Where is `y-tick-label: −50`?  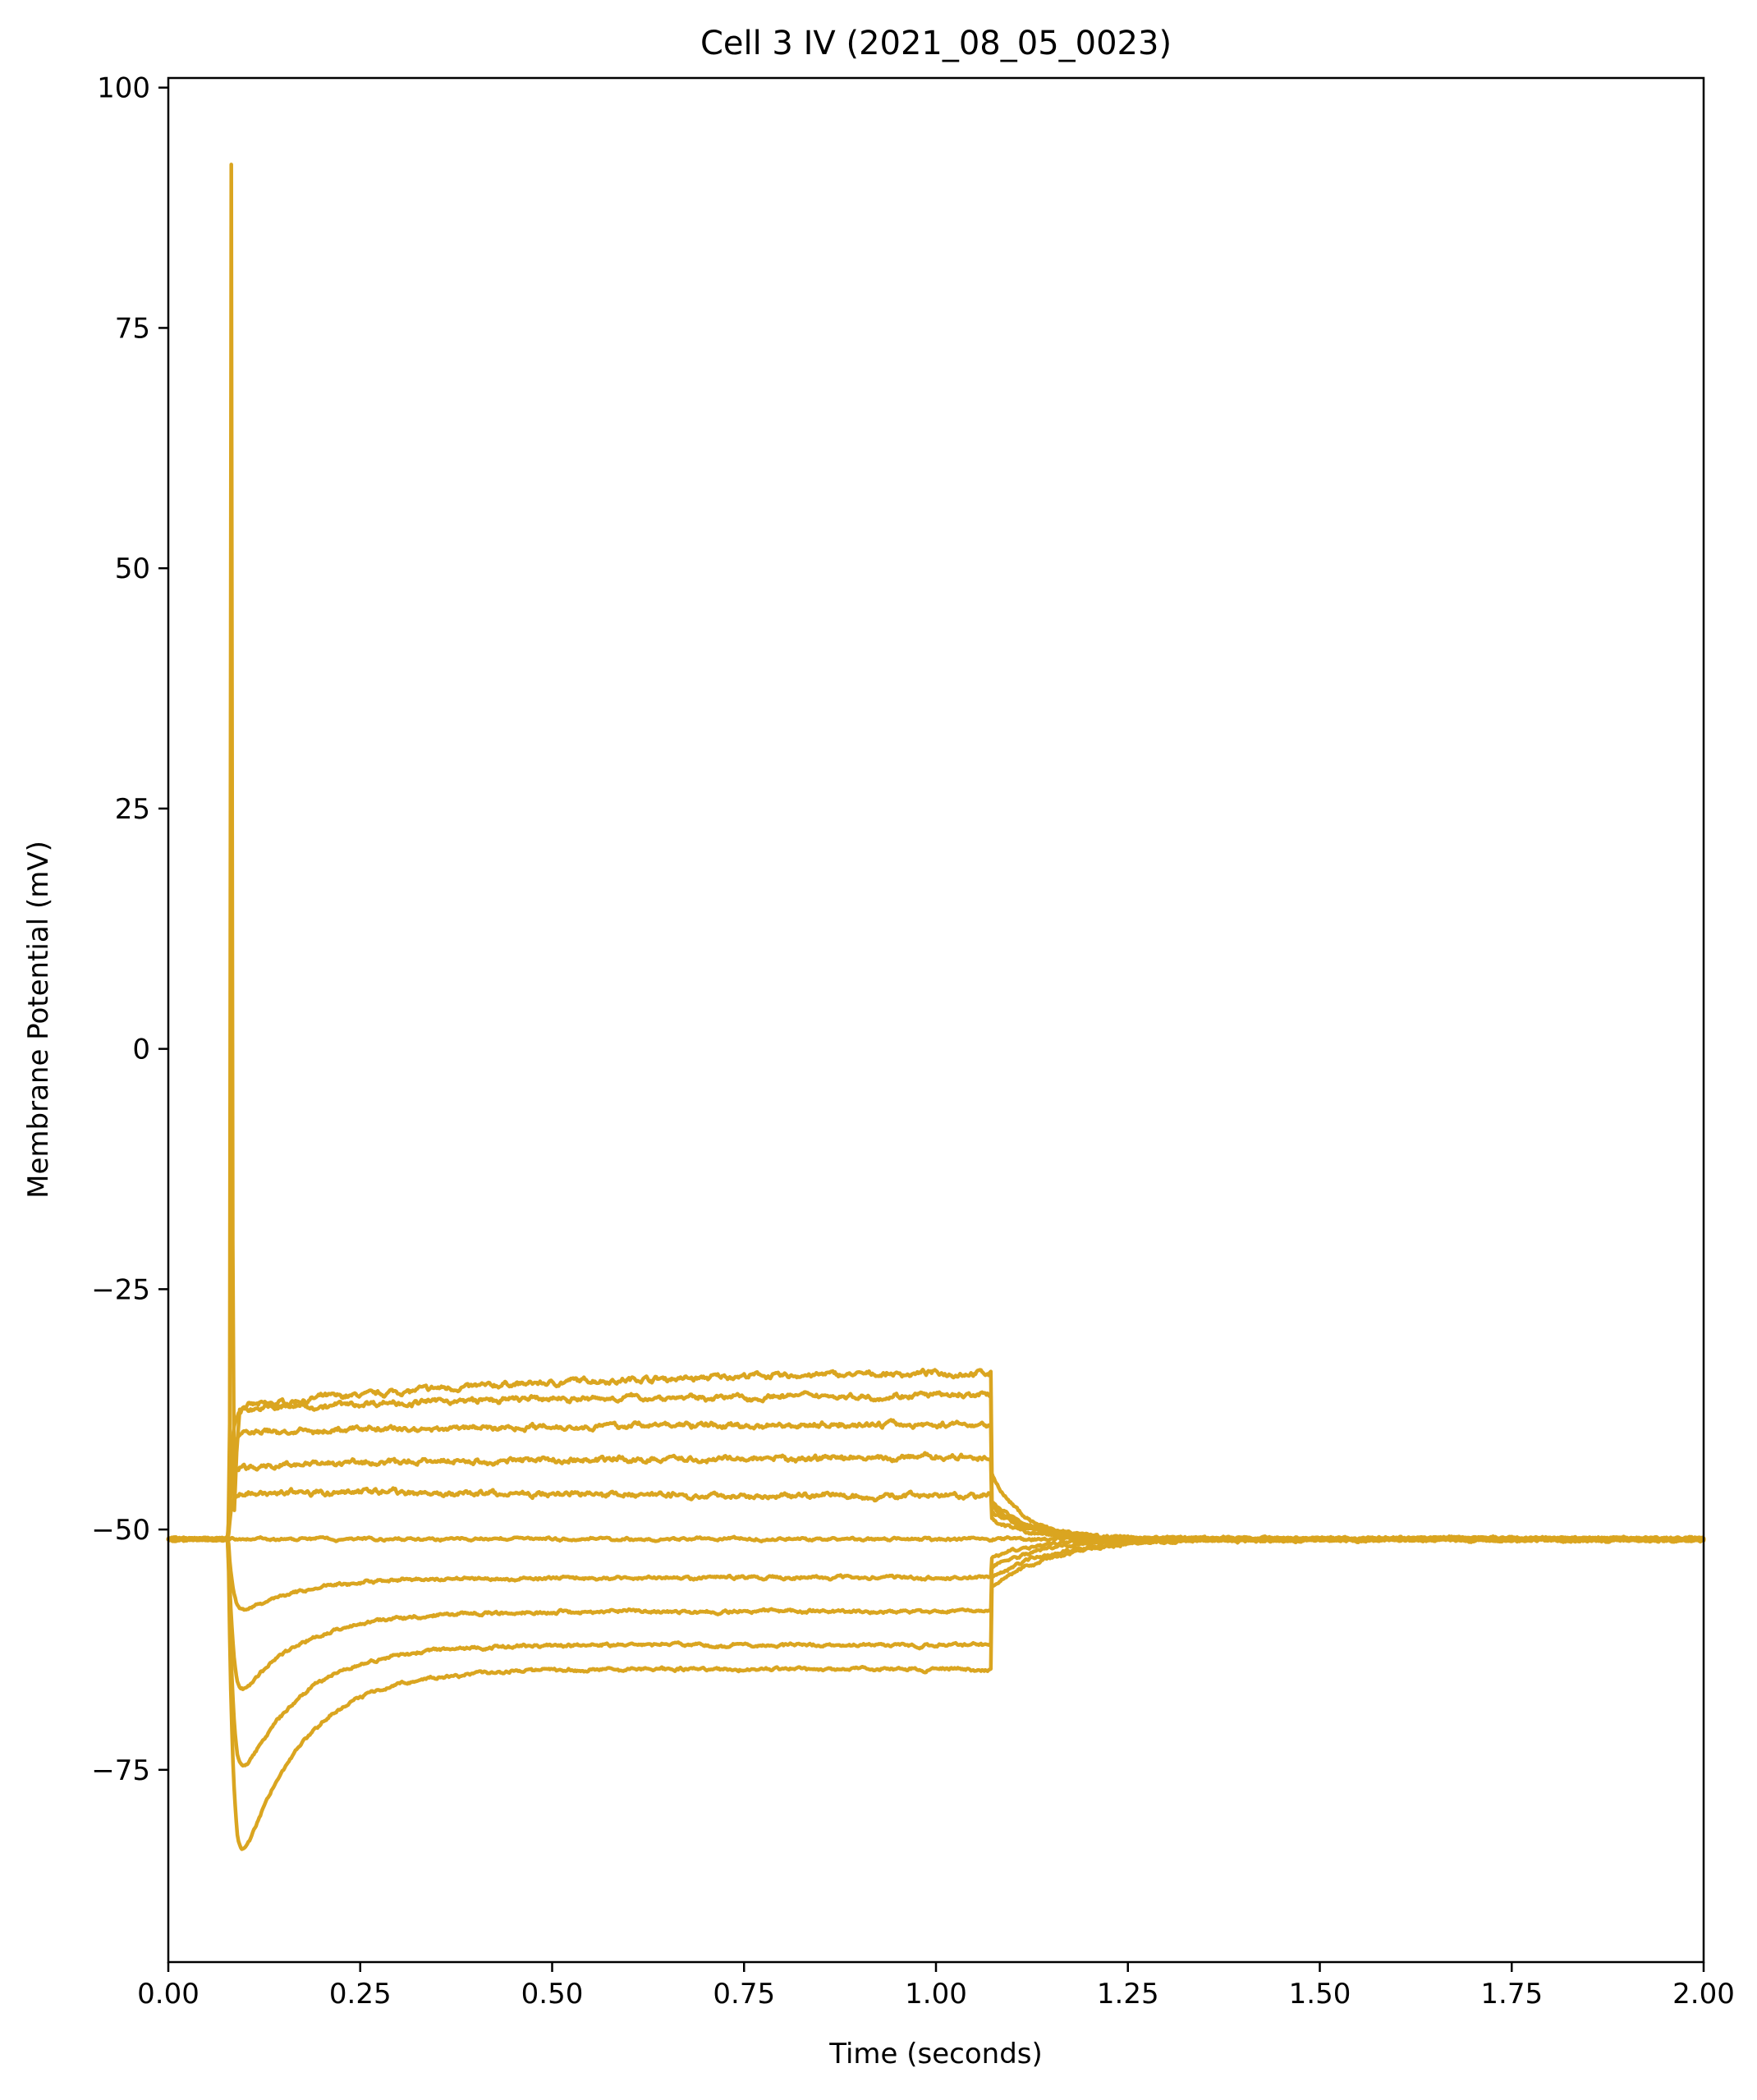 y-tick-label: −50 is located at coordinates (120, 1531).